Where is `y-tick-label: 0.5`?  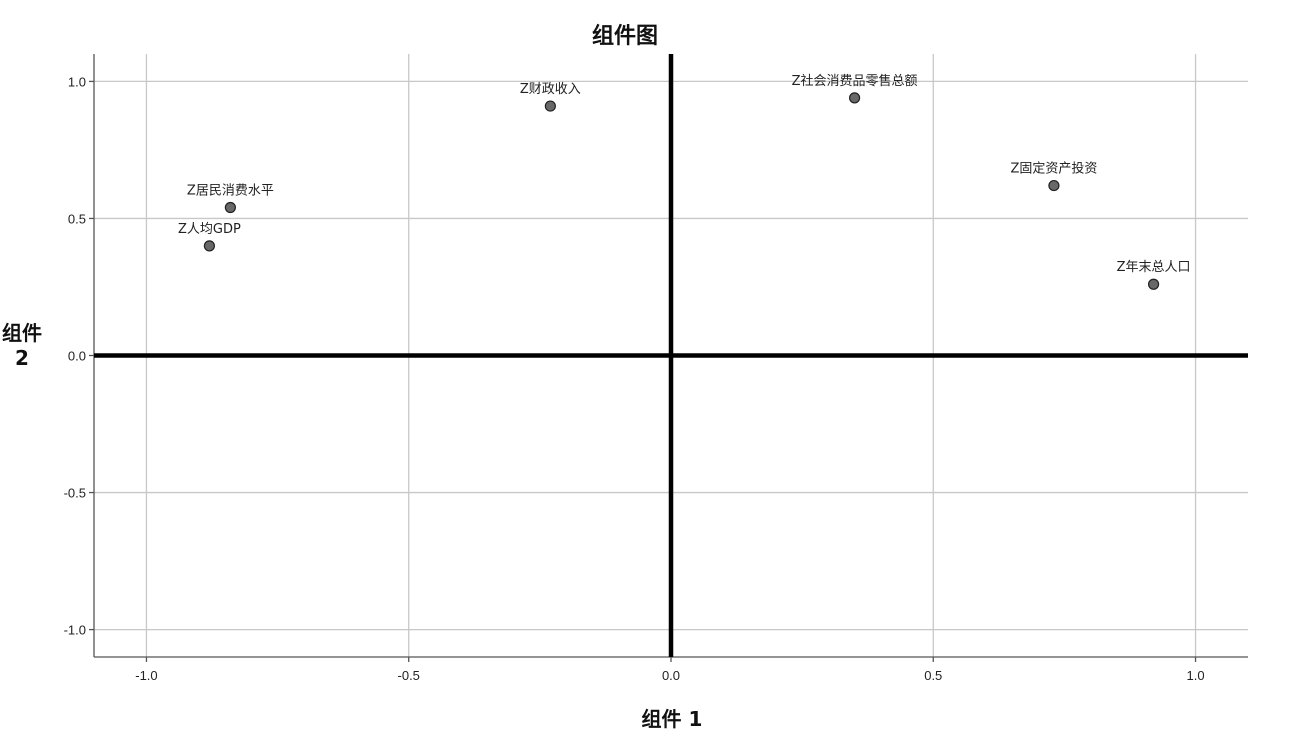
y-tick-label: 0.5 is located at coordinates (77, 218).